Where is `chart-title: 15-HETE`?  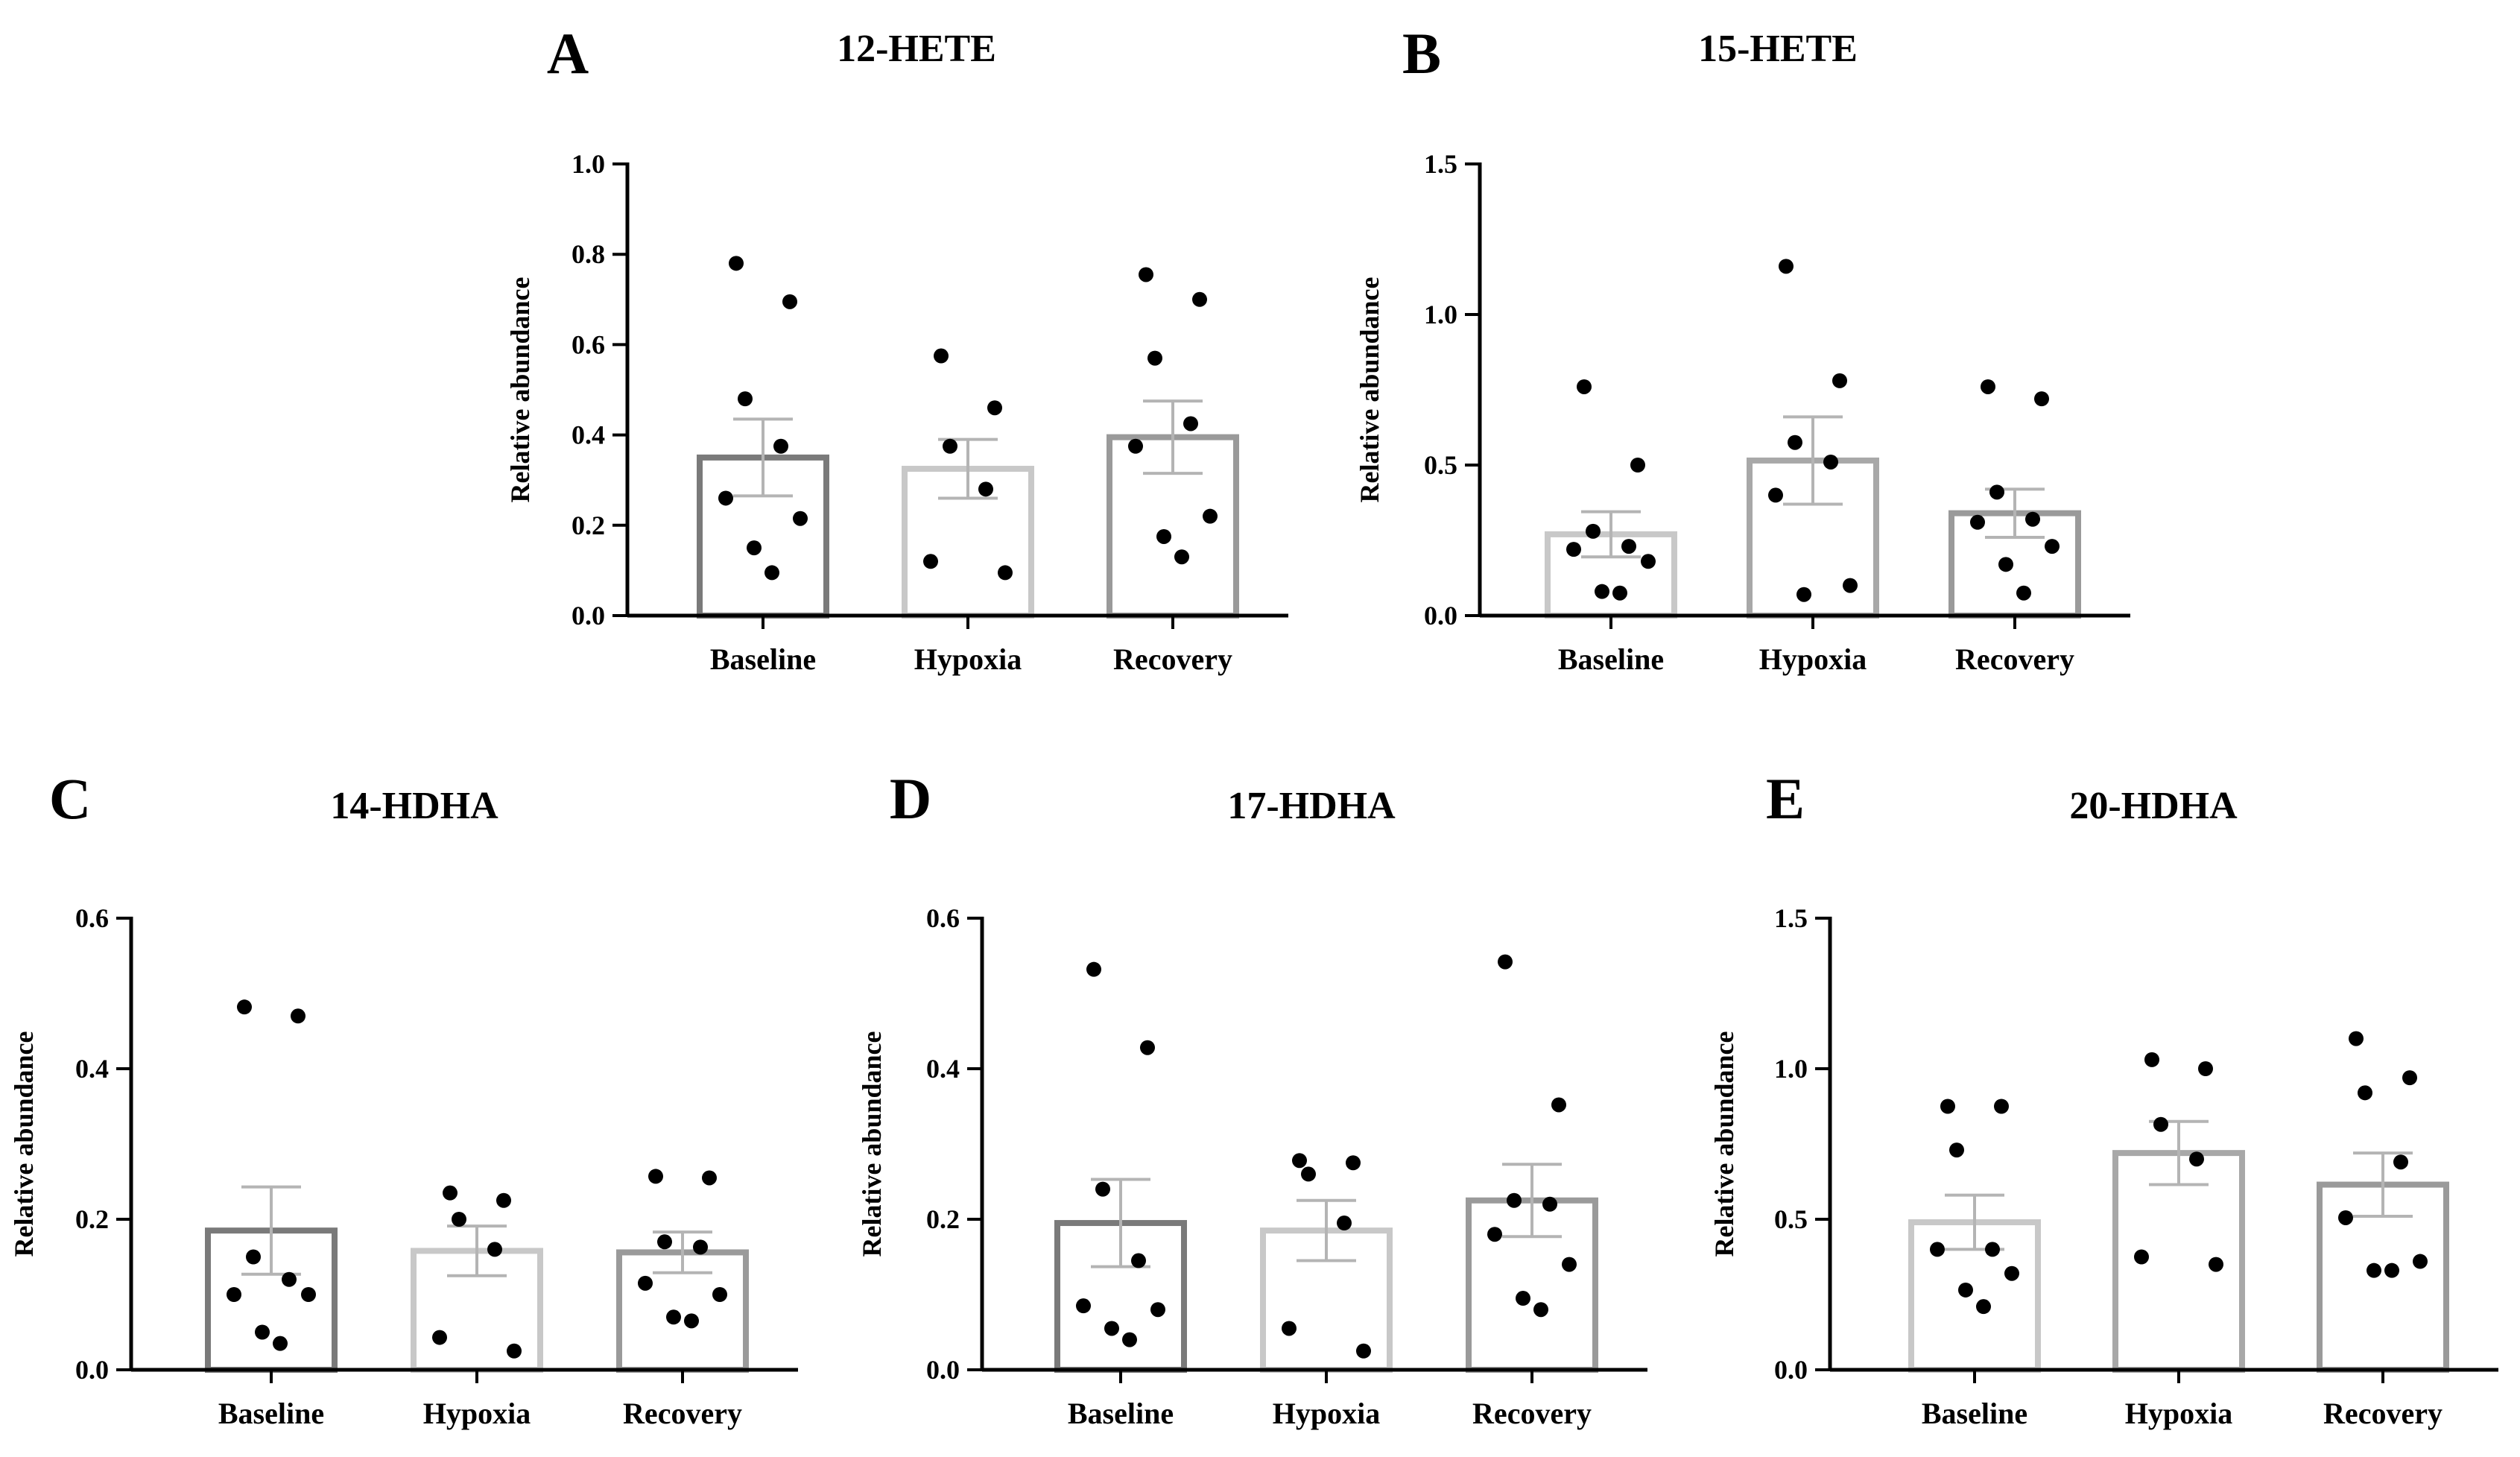 chart-title: 15-HETE is located at coordinates (1778, 49).